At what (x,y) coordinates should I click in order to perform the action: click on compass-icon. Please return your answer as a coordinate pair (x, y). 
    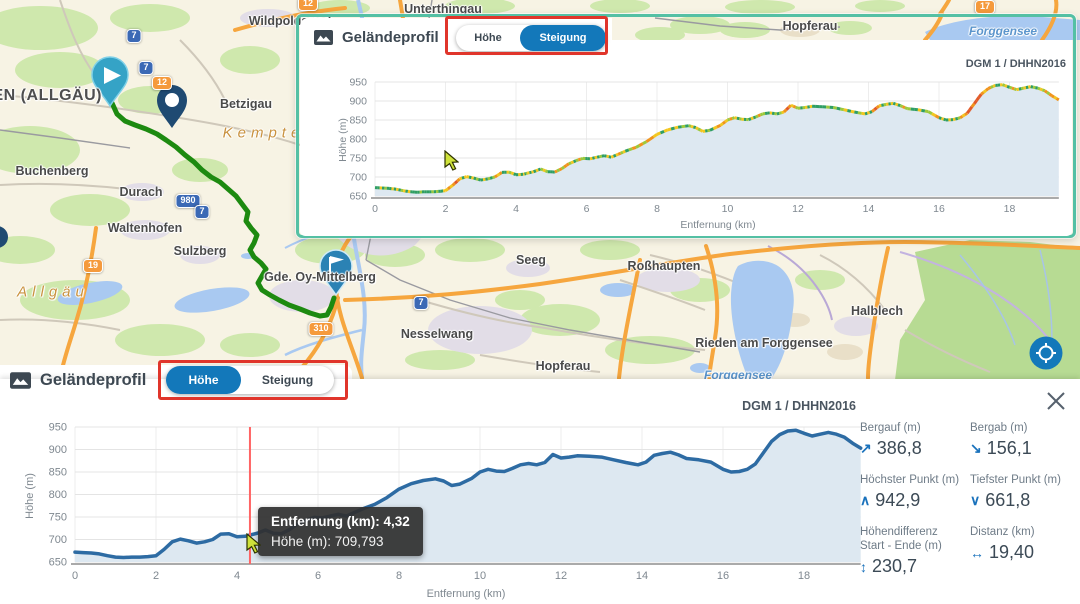
    Looking at the image, I should click on (1046, 353).